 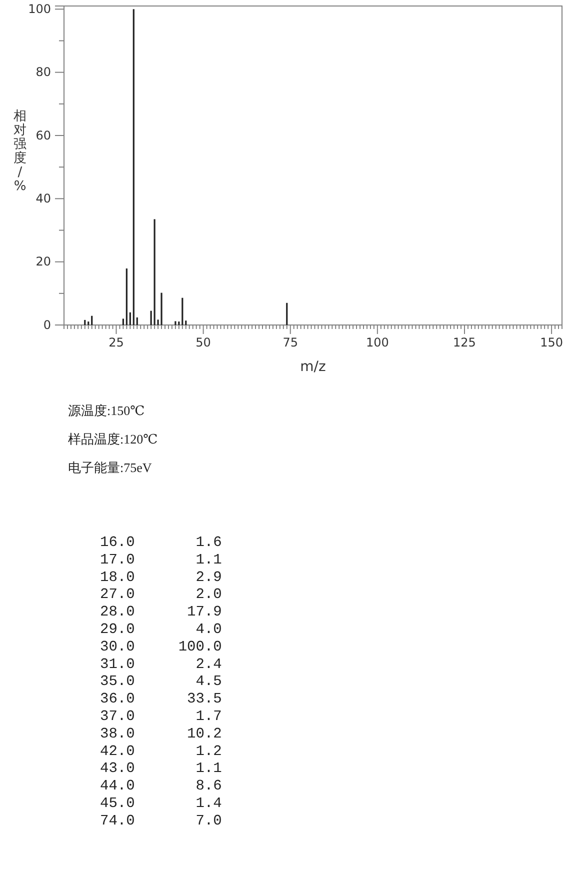 I want to click on x-tick-label: 125, so click(x=464, y=343).